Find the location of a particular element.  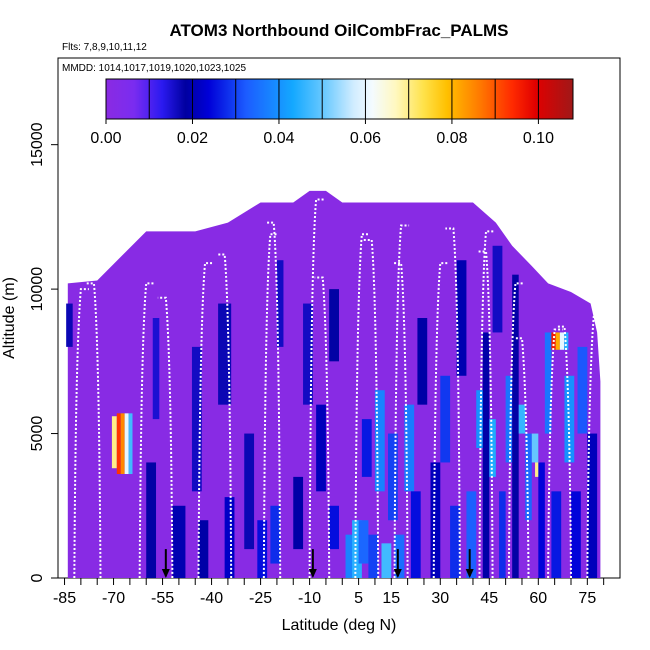

x-tick-label: -85 is located at coordinates (64, 598).